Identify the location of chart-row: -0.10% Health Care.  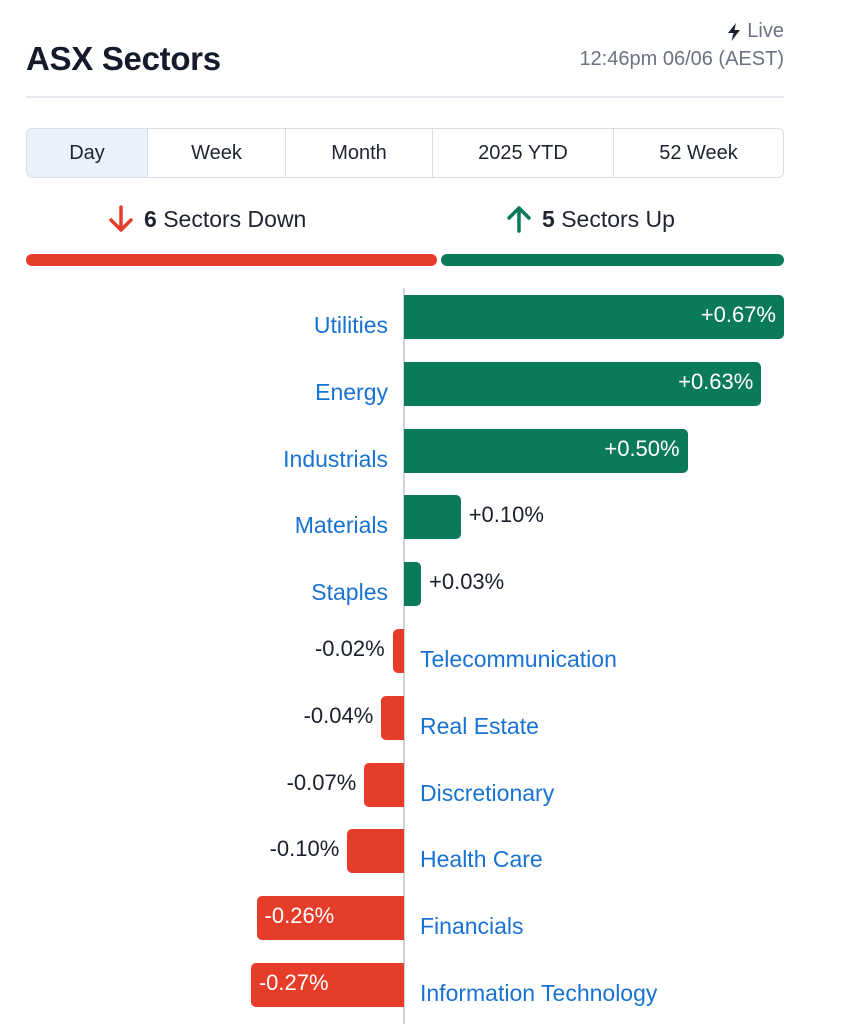
(424, 851).